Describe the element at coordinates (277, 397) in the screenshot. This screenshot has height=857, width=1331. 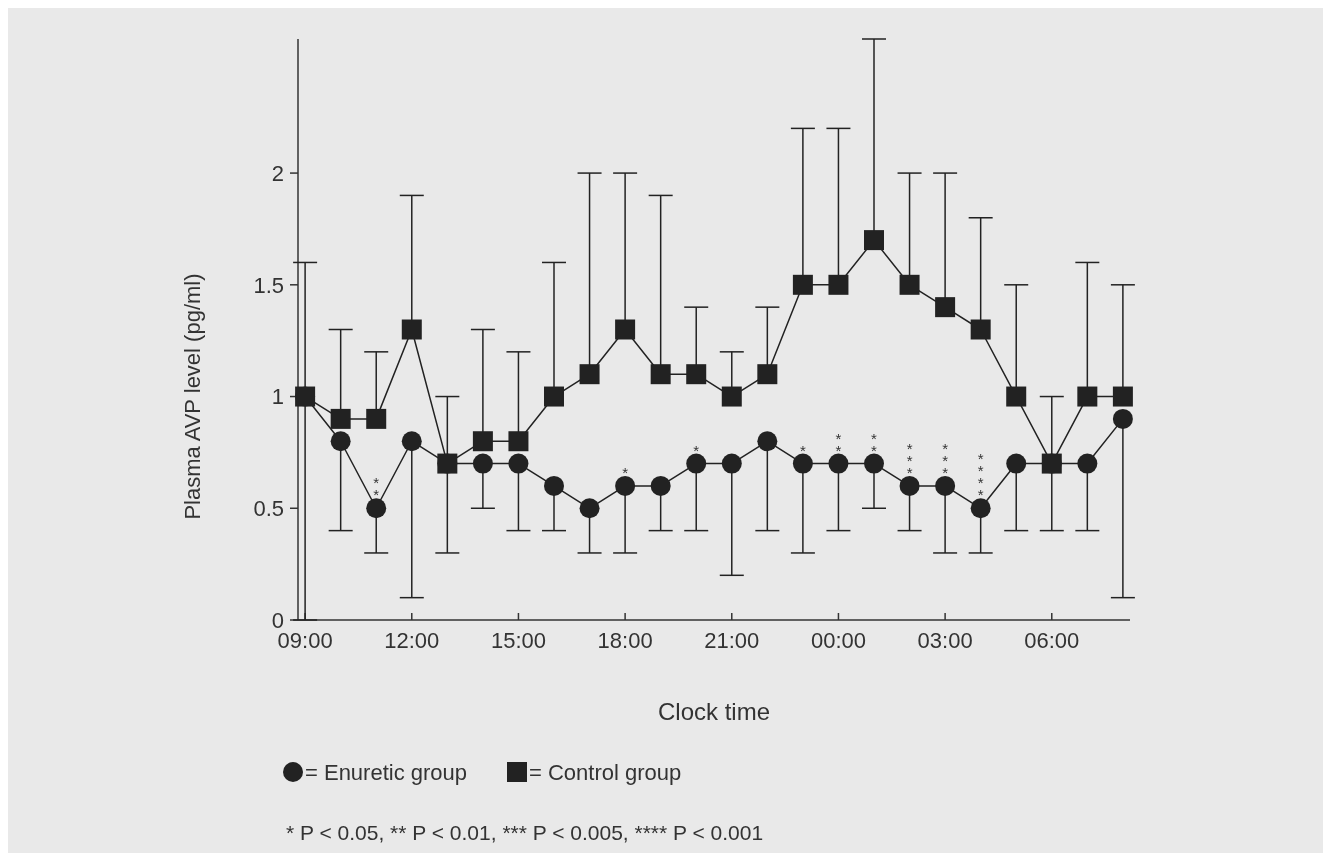
I see `y-tick-label: 1` at that location.